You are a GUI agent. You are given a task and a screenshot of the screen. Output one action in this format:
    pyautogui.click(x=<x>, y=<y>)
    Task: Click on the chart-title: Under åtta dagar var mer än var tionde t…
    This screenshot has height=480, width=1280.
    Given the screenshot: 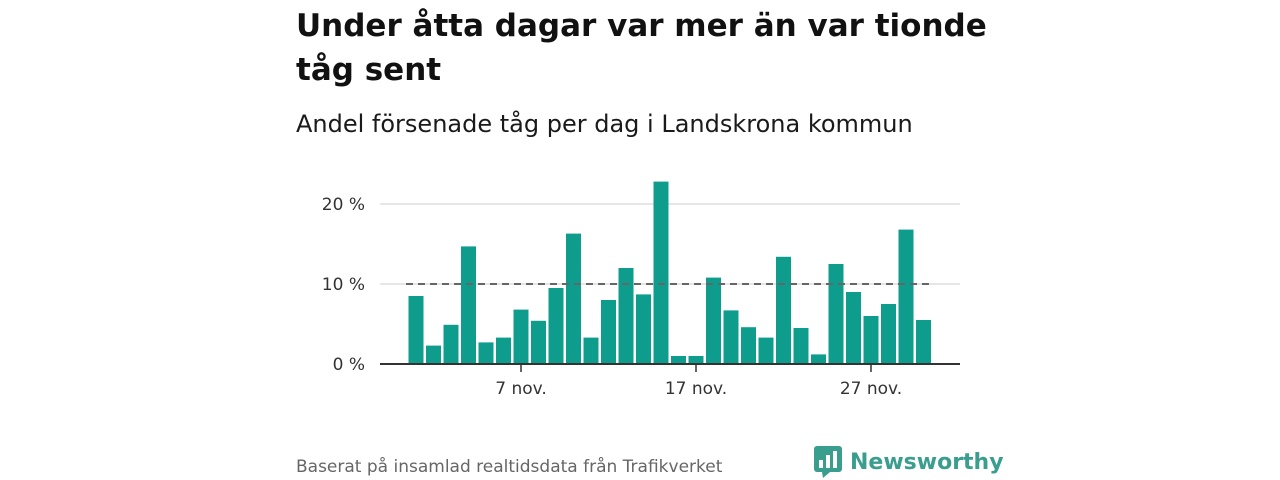 What is the action you would take?
    pyautogui.click(x=641, y=48)
    